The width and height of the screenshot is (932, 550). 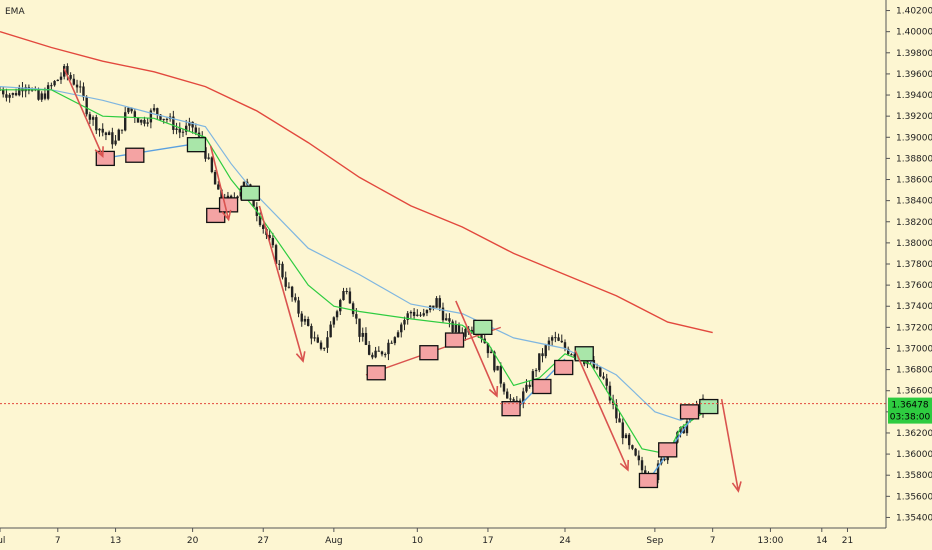 What do you see at coordinates (910, 418) in the screenshot?
I see `bar-countdown: 03:38:00` at bounding box center [910, 418].